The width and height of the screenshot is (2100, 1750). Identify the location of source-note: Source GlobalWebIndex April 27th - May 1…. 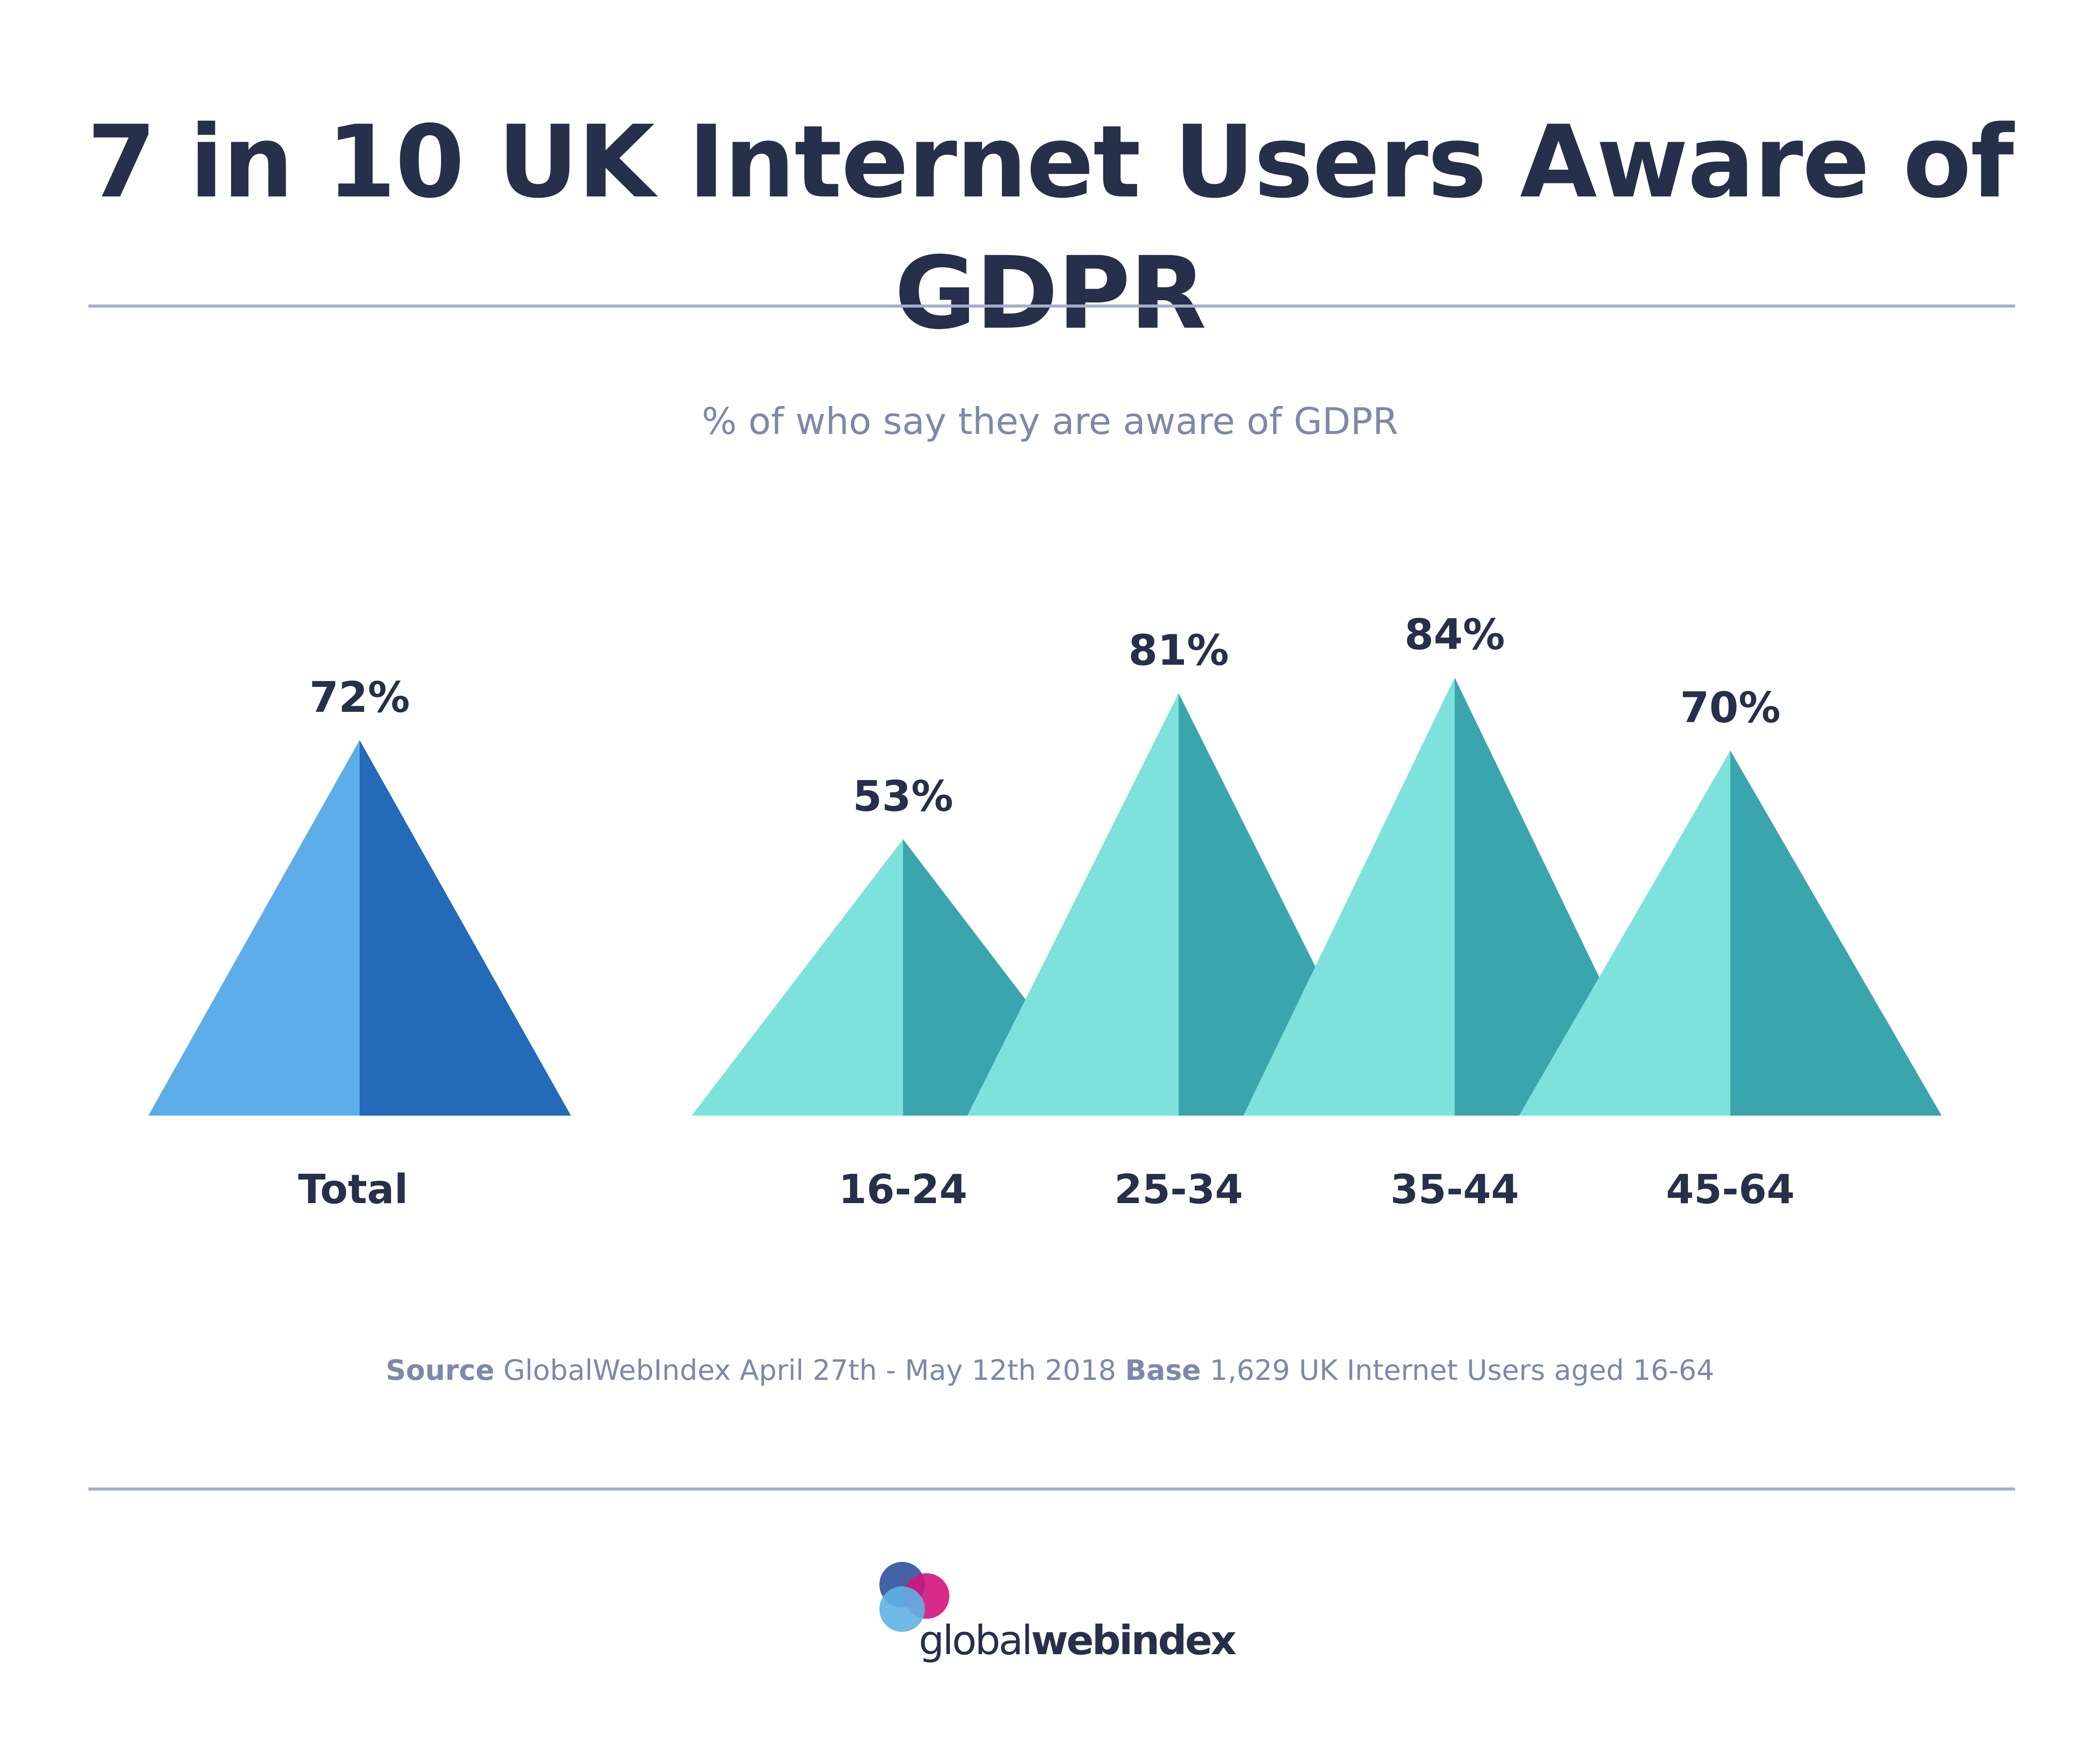
(1050, 1370).